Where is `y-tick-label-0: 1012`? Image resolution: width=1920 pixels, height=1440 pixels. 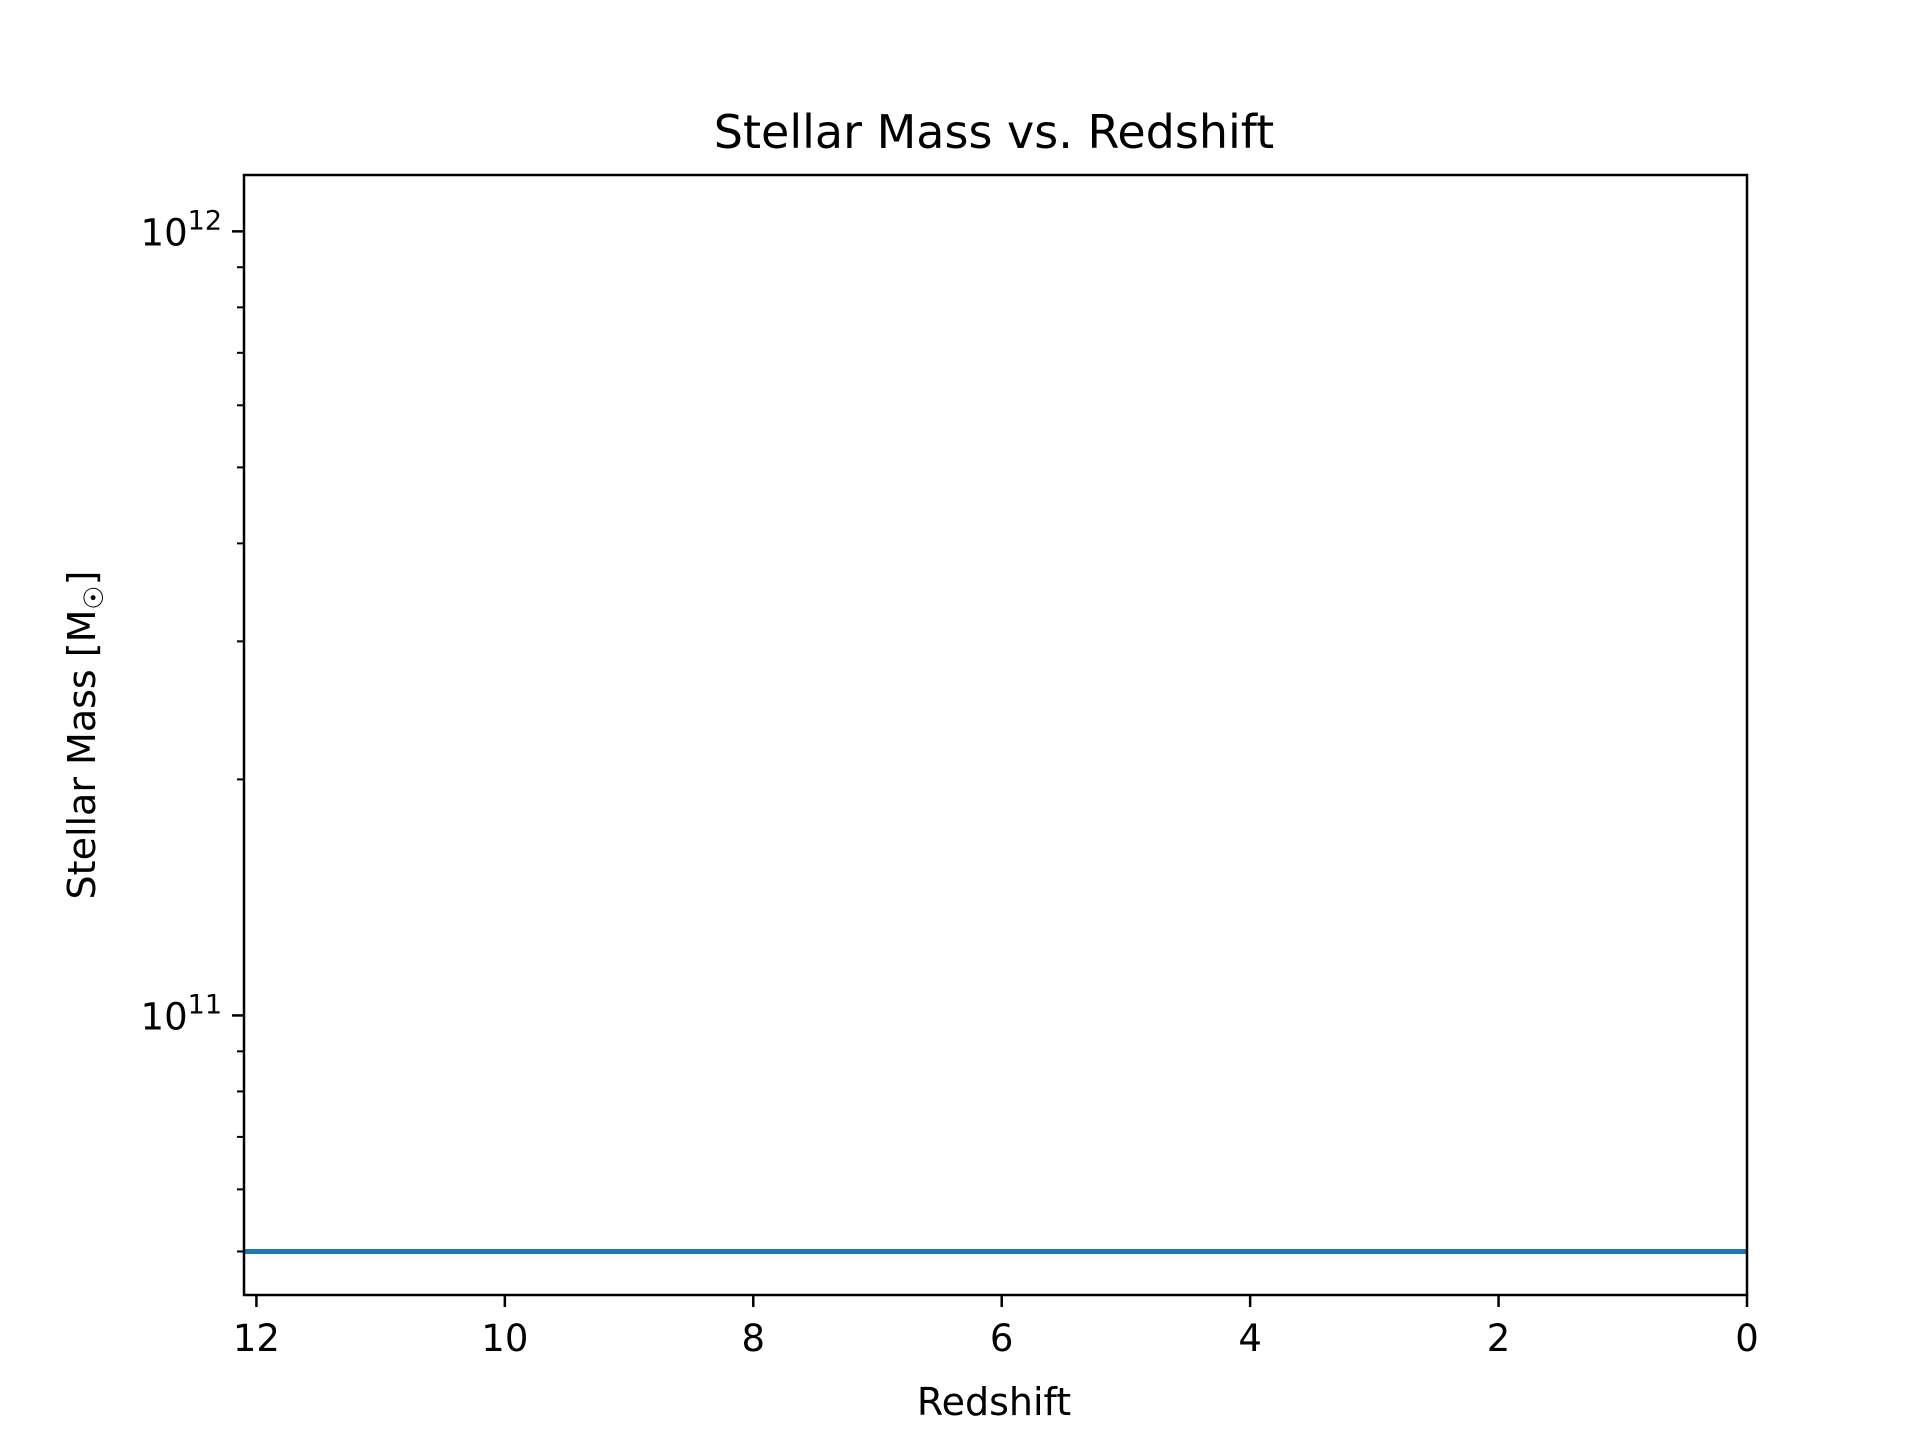
y-tick-label-0: 1012 is located at coordinates (181, 229).